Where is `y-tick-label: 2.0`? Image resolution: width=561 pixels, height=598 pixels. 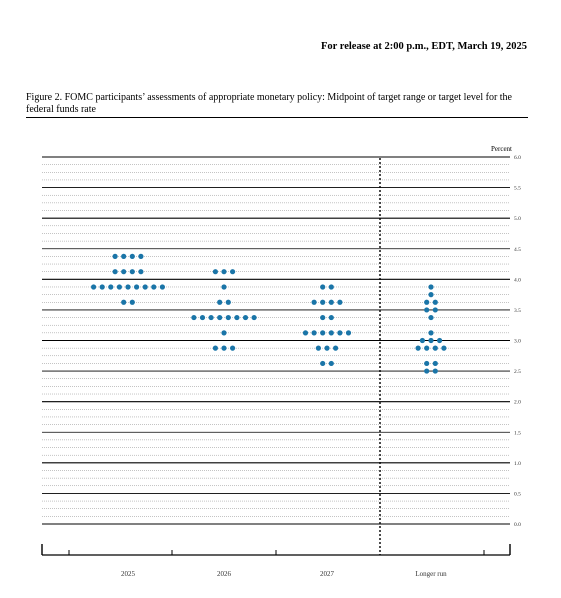
y-tick-label: 2.0 is located at coordinates (517, 403).